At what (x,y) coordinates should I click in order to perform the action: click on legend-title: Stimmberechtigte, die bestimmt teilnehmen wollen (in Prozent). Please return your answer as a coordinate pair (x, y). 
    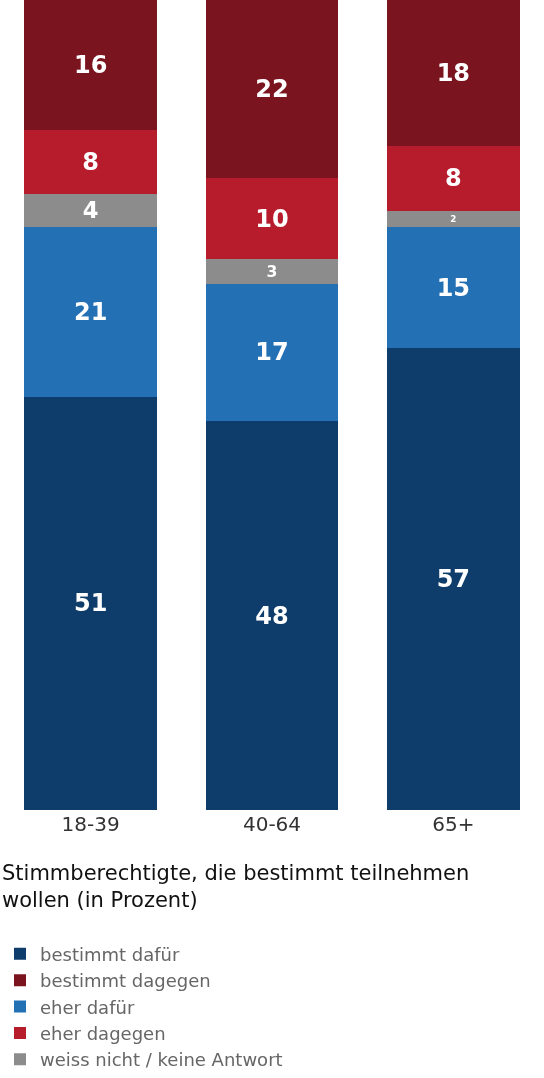
    Looking at the image, I should click on (236, 887).